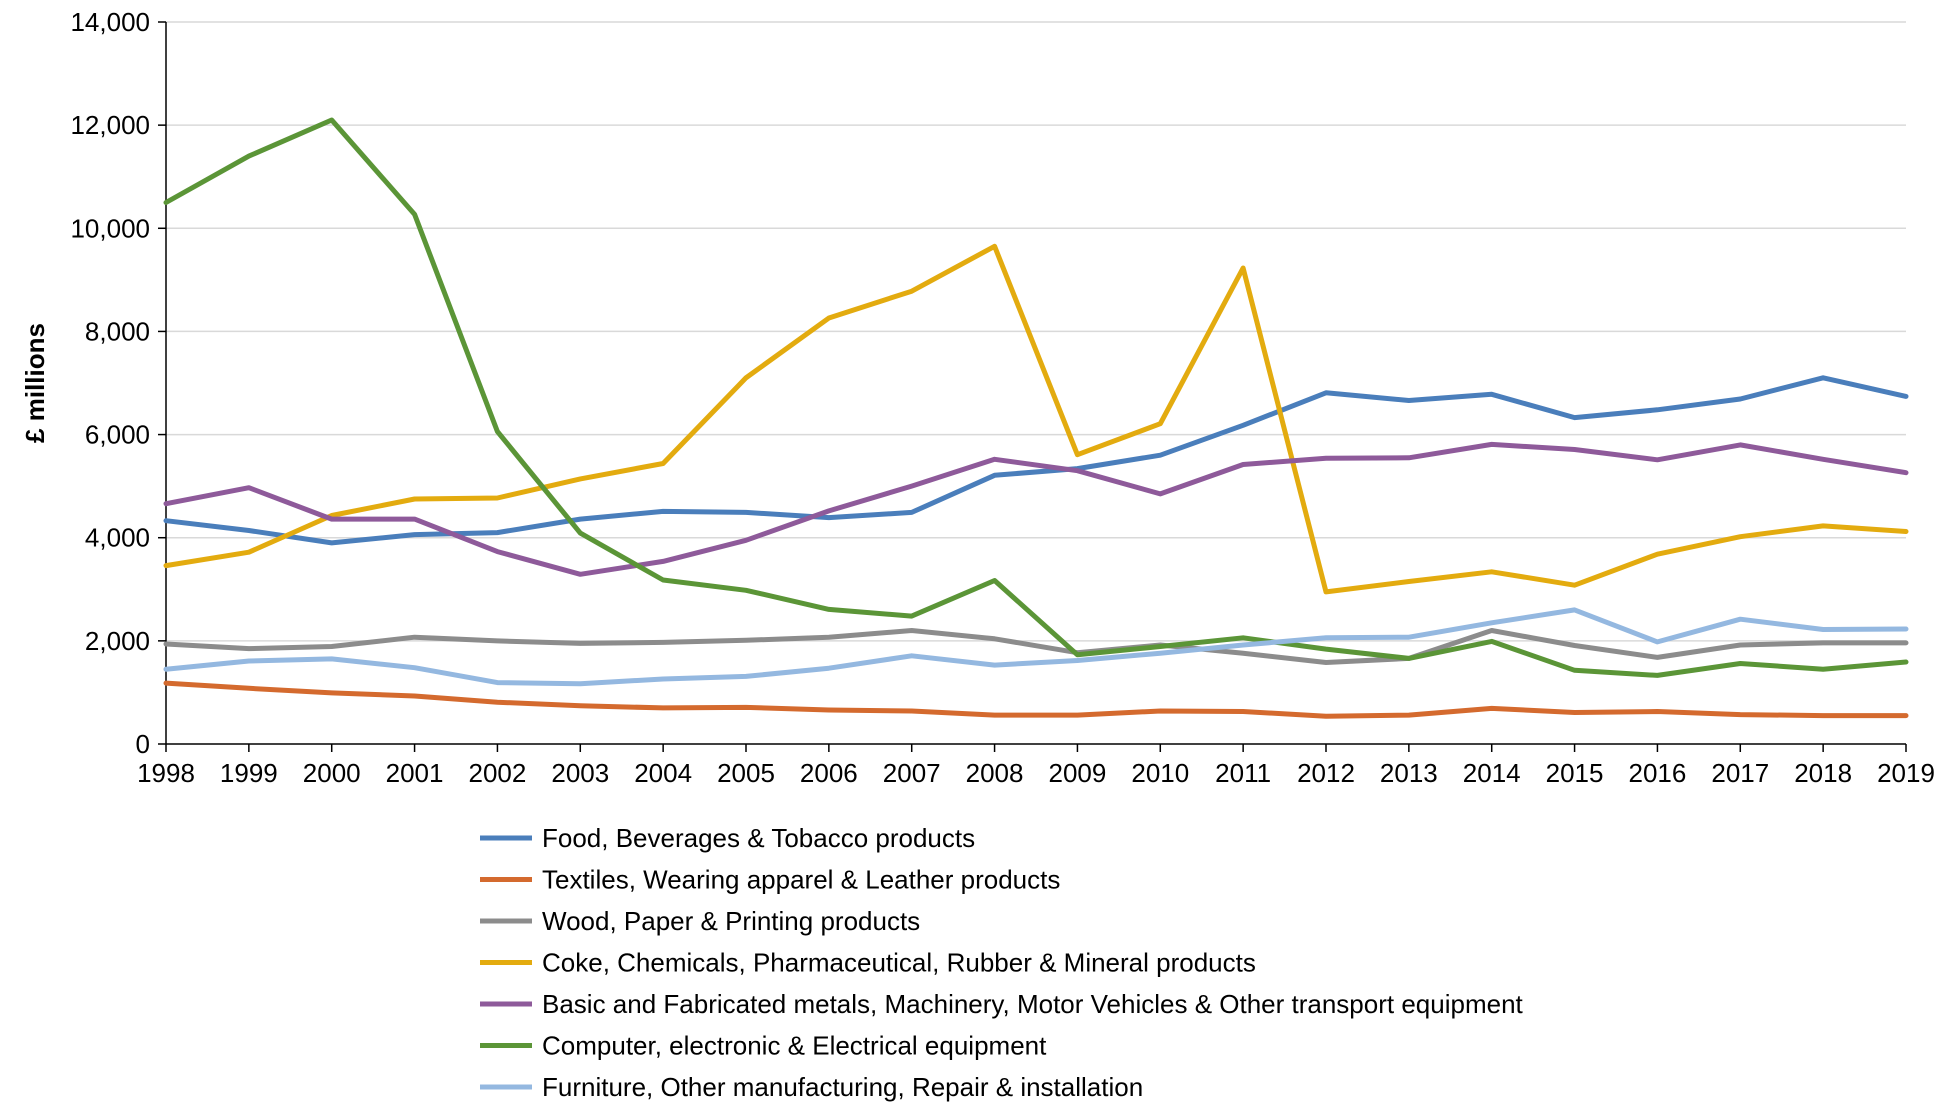 The image size is (1960, 1106). What do you see at coordinates (731, 921) in the screenshot?
I see `legend-label: Wood, Paper & Printing products` at bounding box center [731, 921].